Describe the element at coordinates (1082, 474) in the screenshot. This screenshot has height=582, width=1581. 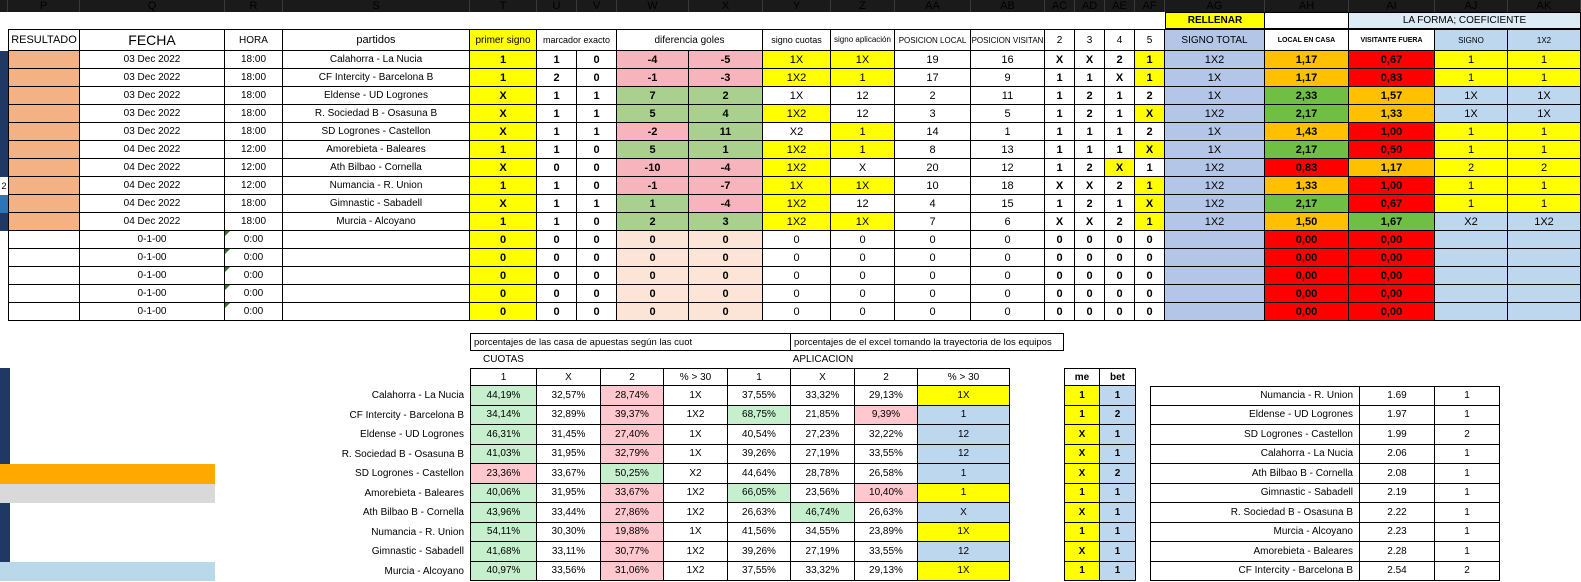
I see `me-cell: X` at that location.